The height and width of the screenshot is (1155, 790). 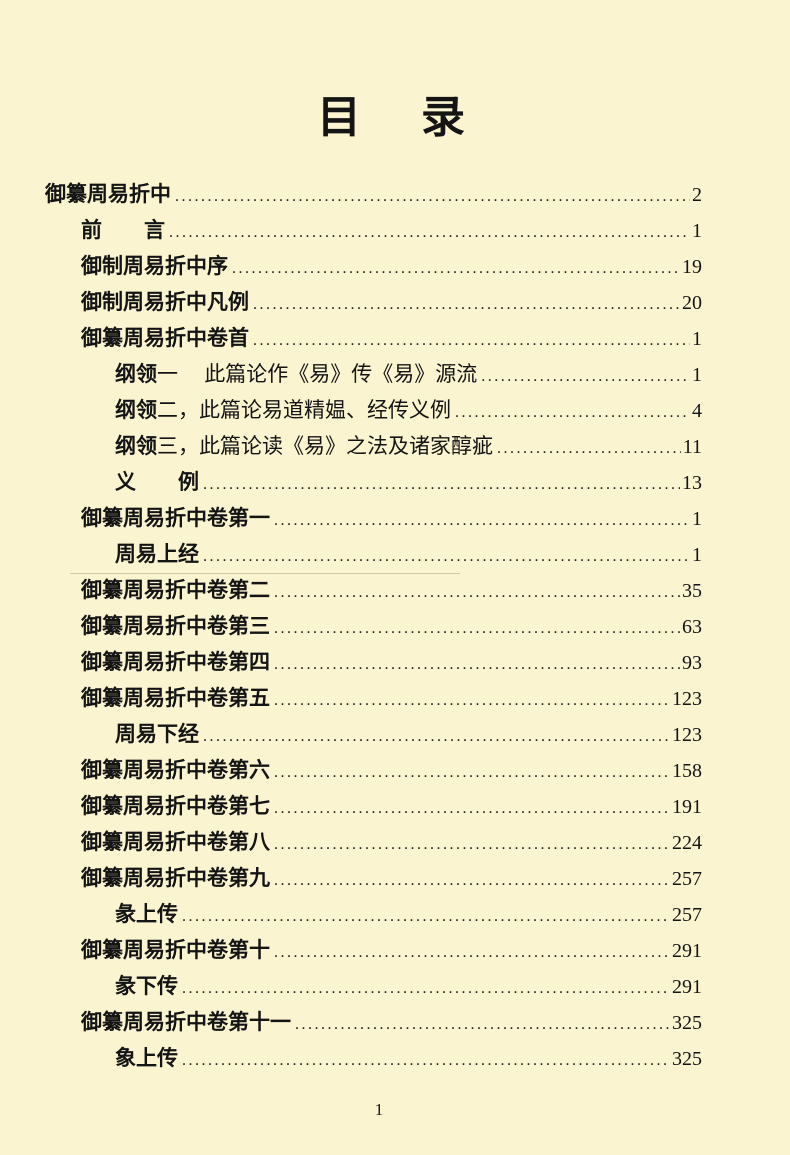 I want to click on toc-entry-title: 御纂周易折中卷第九, so click(x=175, y=878).